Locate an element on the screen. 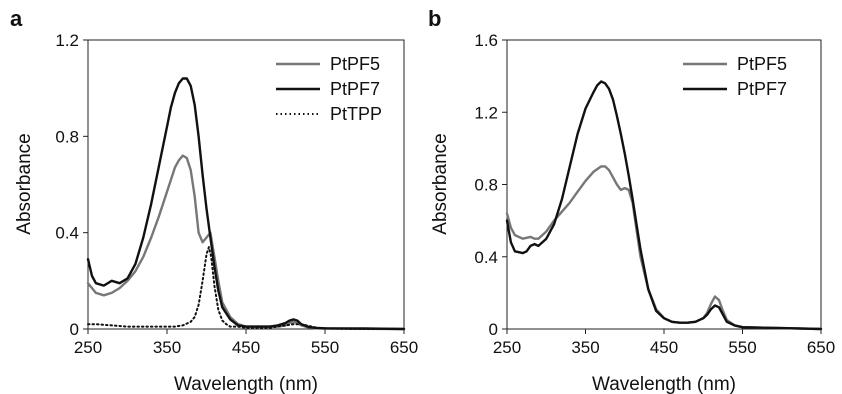  panel-label: b is located at coordinates (434, 18).